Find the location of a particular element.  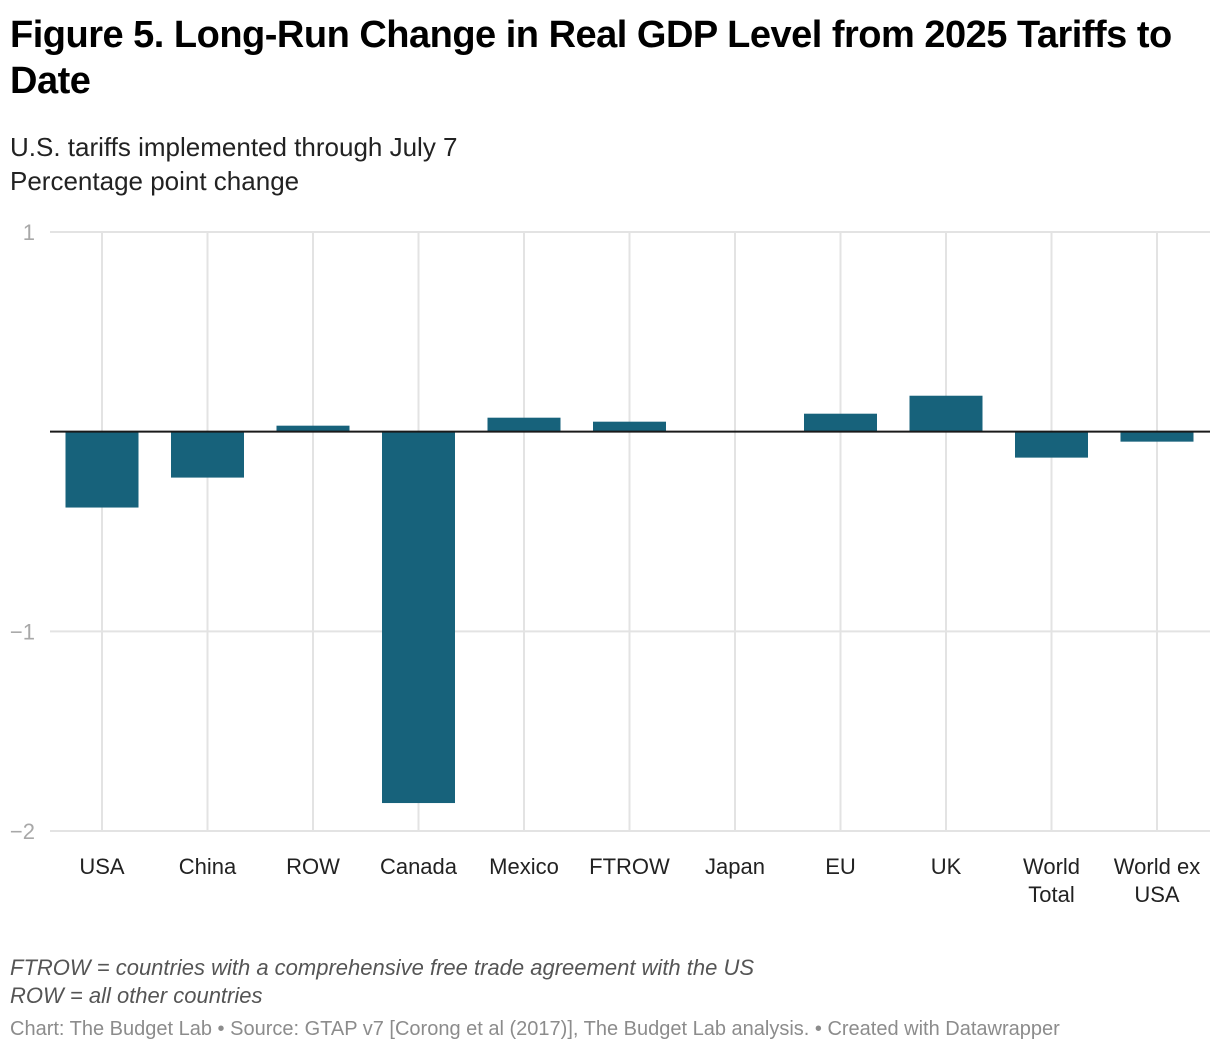

x-tick-label: Mexico is located at coordinates (524, 866).